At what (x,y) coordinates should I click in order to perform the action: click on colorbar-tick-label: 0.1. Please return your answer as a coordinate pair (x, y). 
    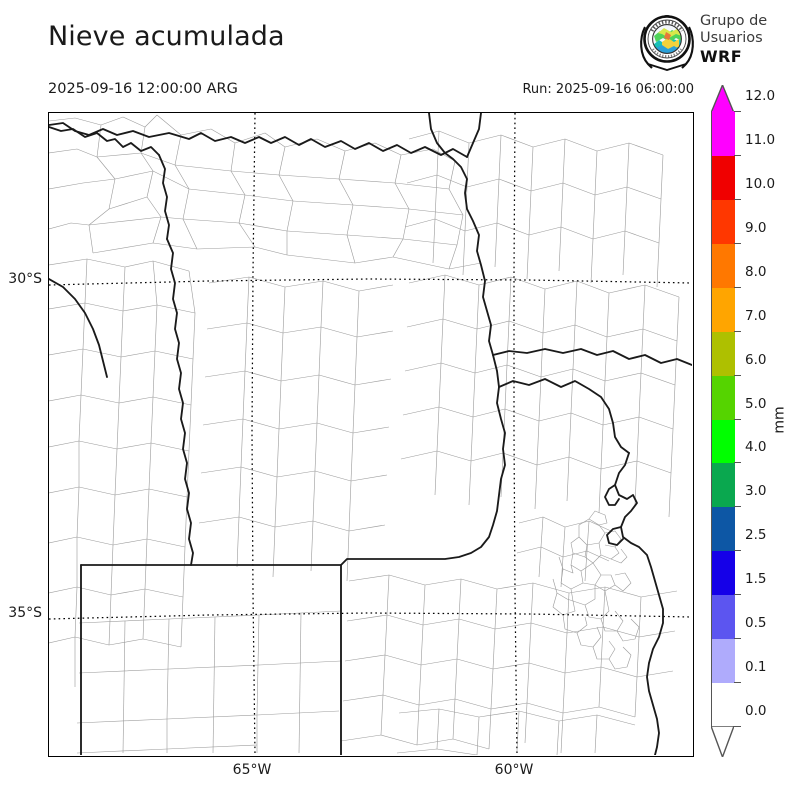
    Looking at the image, I should click on (756, 667).